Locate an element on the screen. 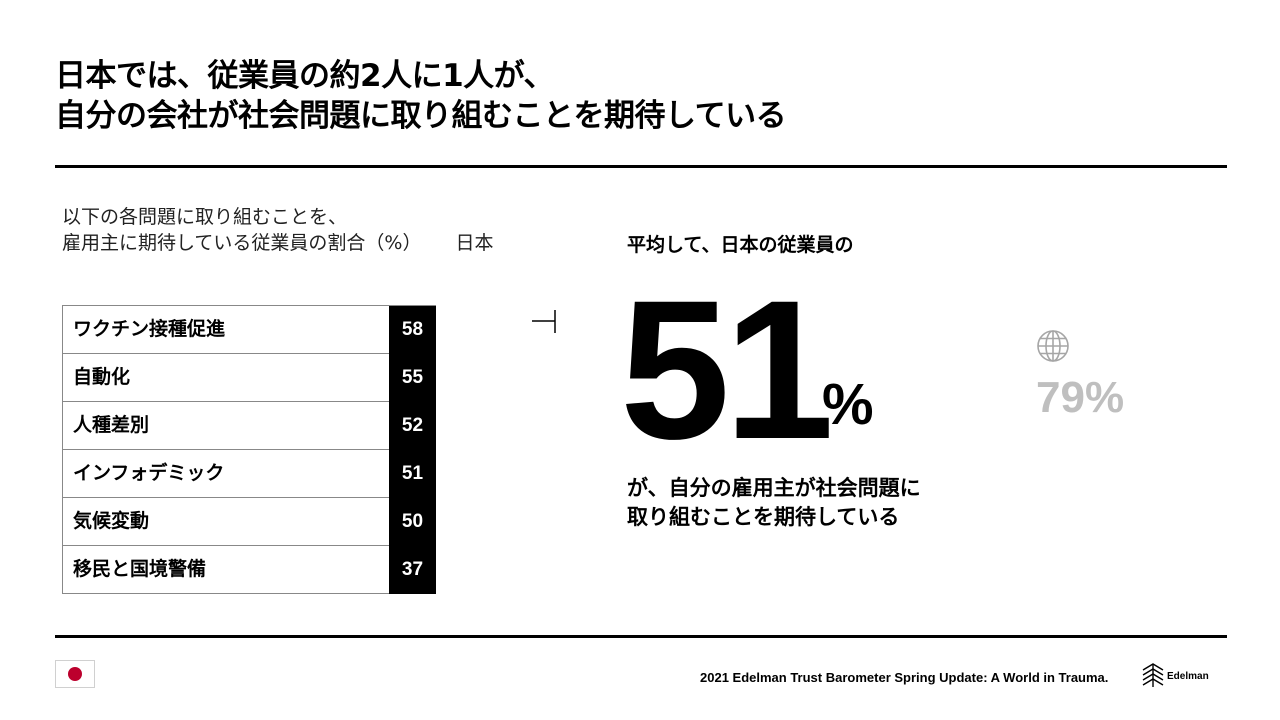 This screenshot has width=1280, height=720. average-tail-text: が、自分の雇用主が社会問題に 取り組むことを期待している is located at coordinates (774, 503).